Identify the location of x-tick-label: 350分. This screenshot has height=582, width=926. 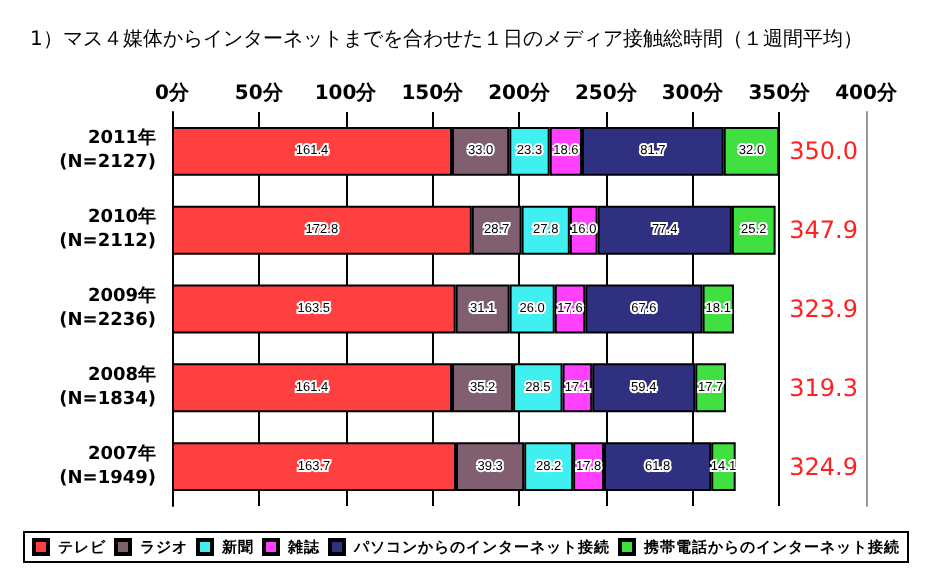
(780, 93).